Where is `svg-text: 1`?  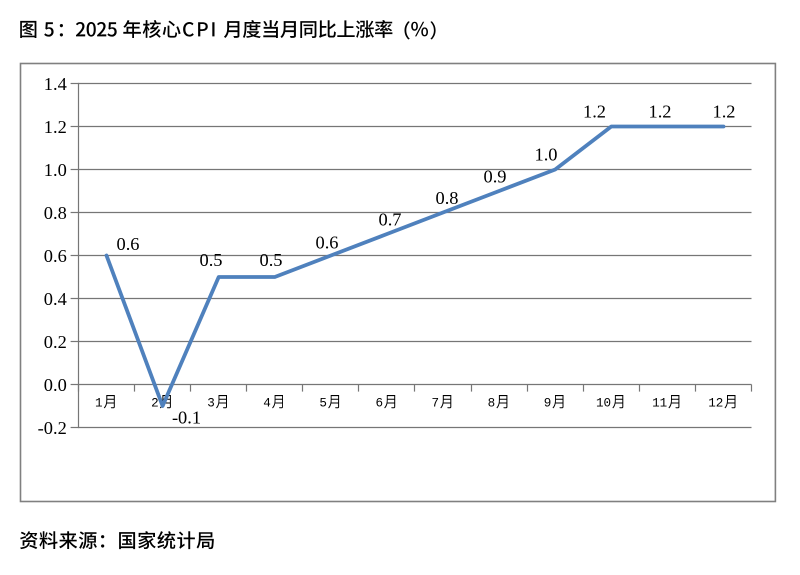
svg-text: 1 is located at coordinates (99, 403).